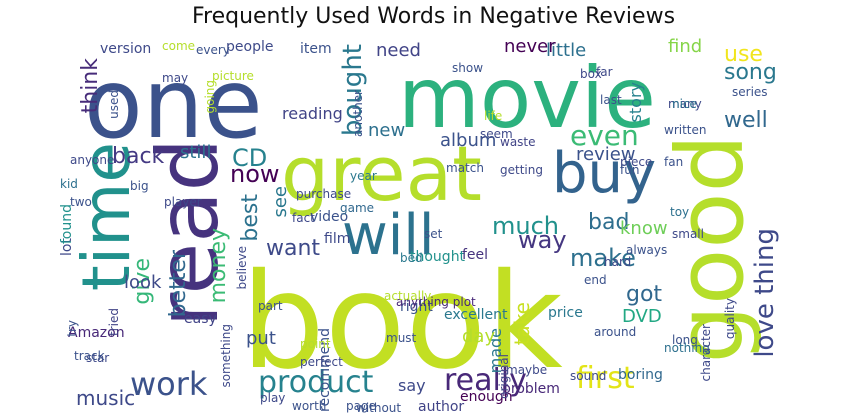 The height and width of the screenshot is (420, 867). I want to click on word-life: life, so click(493, 116).